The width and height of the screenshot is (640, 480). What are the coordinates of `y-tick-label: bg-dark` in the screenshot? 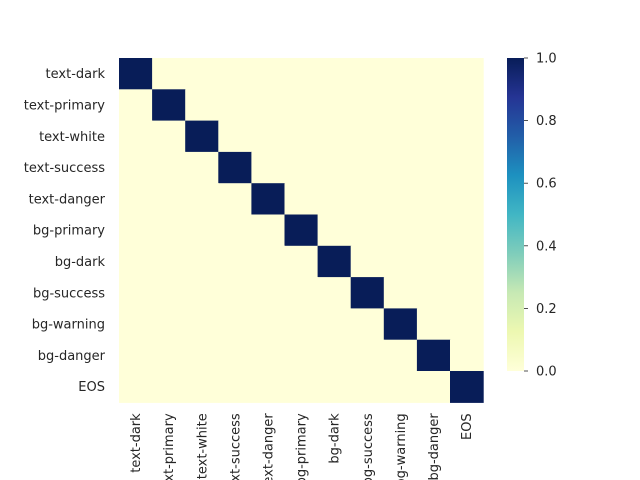 It's located at (80, 262).